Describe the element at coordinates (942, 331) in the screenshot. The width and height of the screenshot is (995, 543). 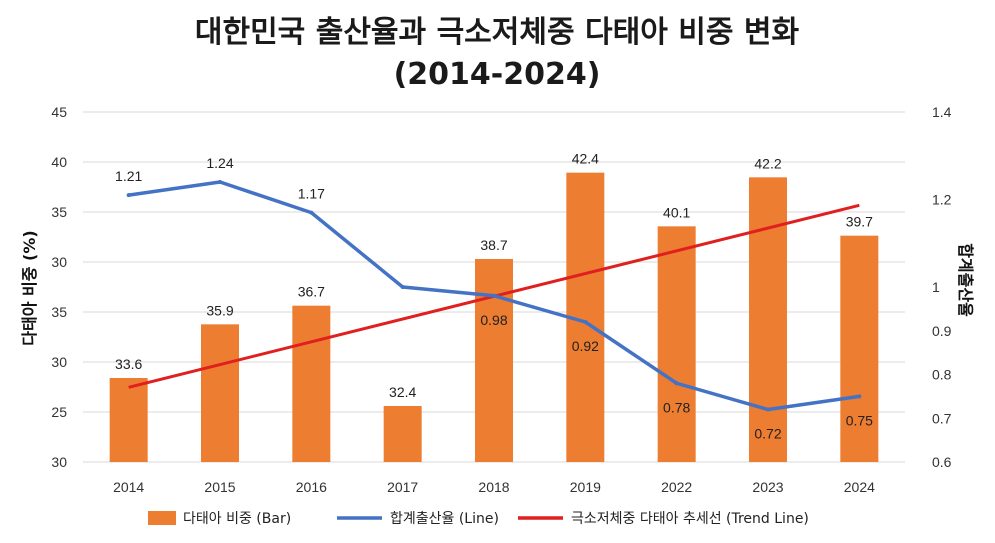
I see `right-tick-label: 0.9` at that location.